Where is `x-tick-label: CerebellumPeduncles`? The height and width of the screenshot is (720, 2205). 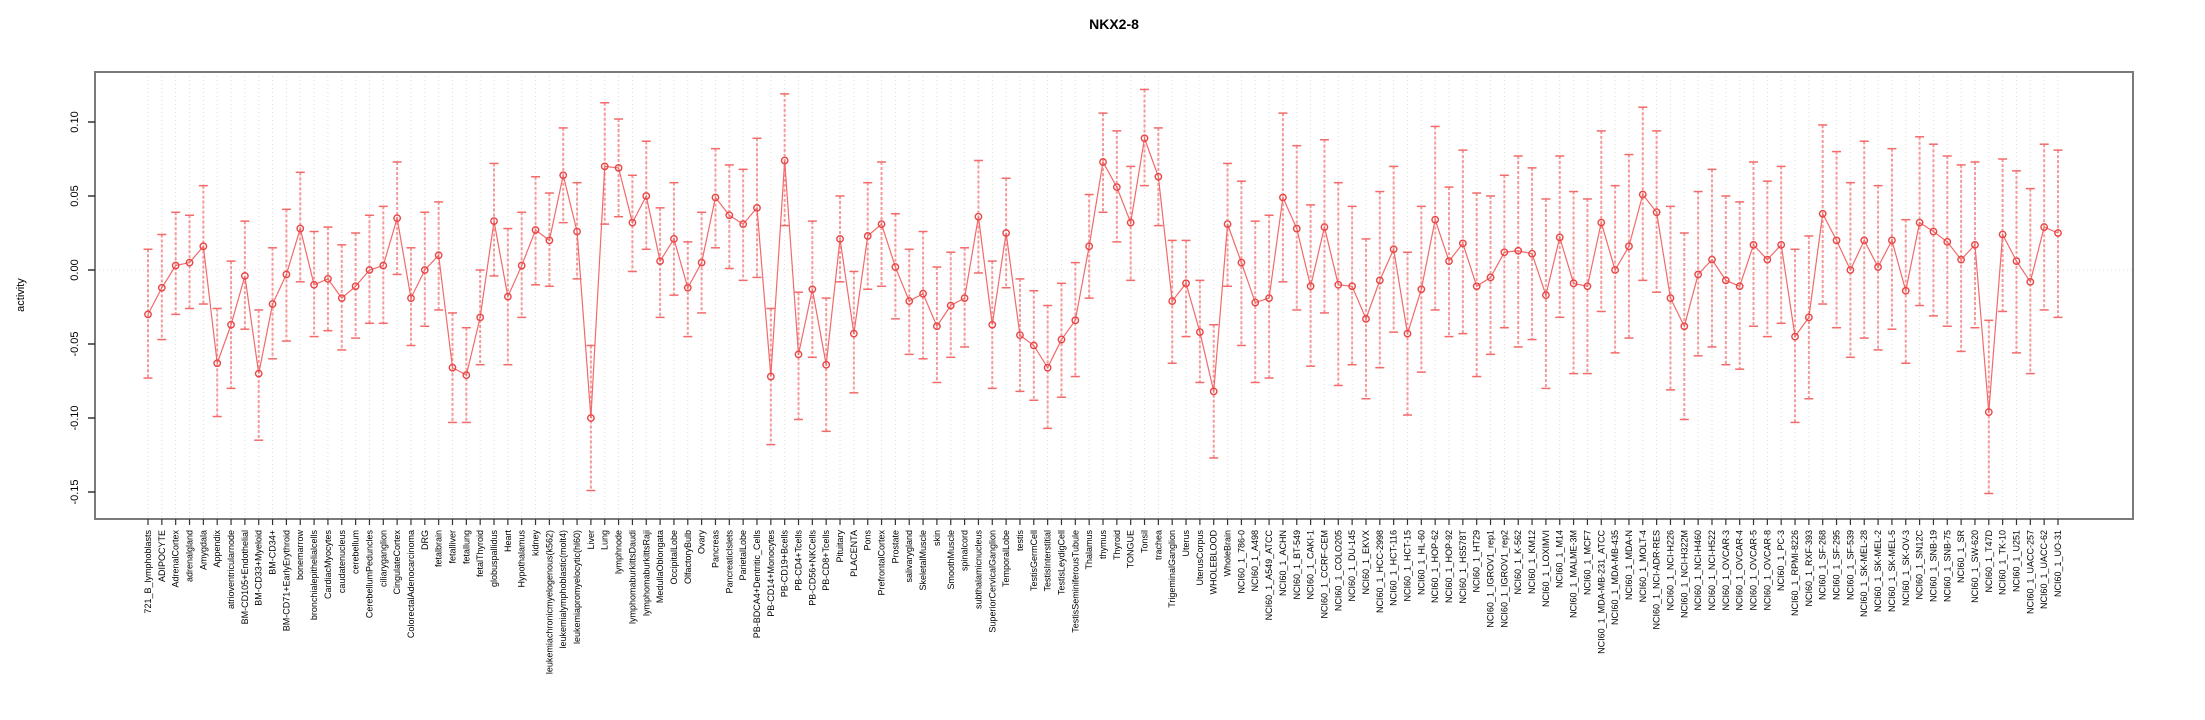
x-tick-label: CerebellumPeduncles is located at coordinates (369, 574).